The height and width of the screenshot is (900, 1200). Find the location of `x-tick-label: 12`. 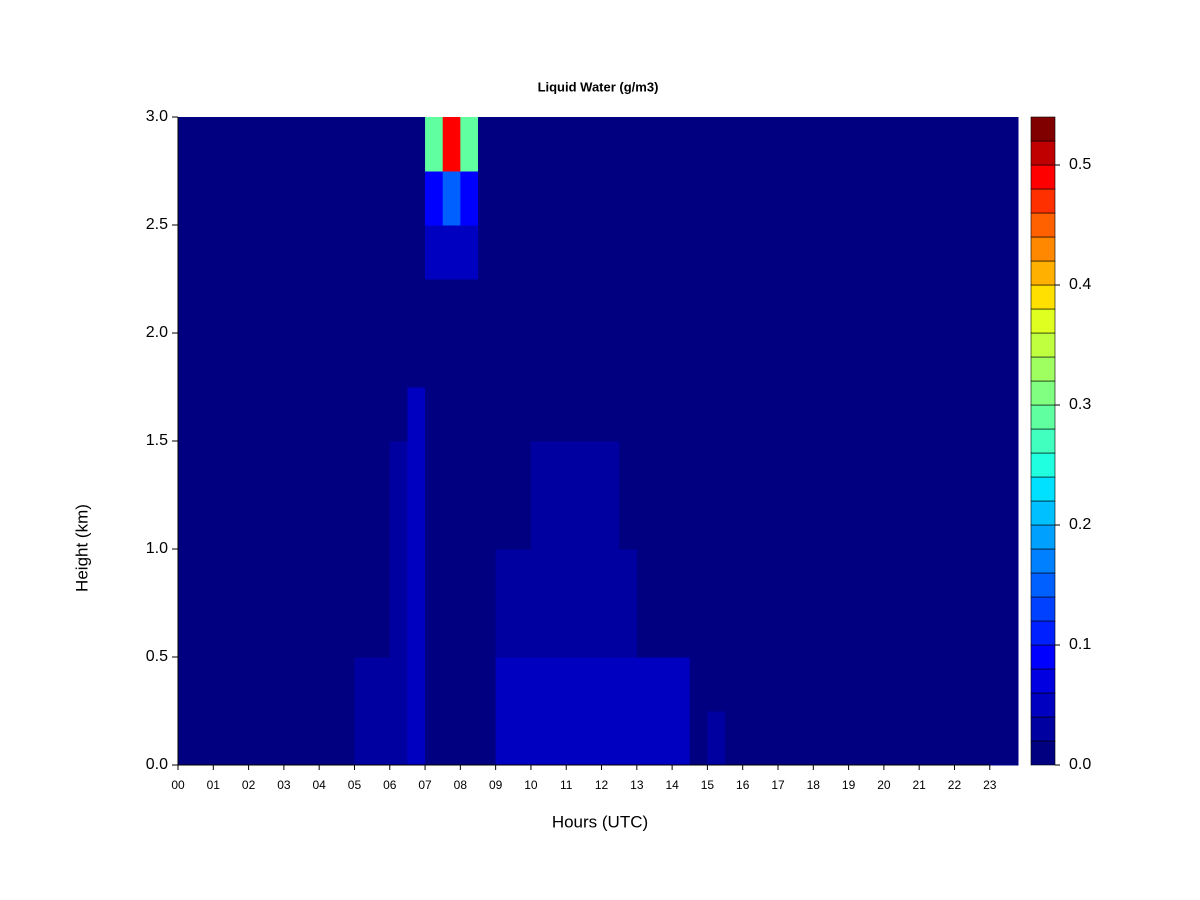

x-tick-label: 12 is located at coordinates (602, 785).